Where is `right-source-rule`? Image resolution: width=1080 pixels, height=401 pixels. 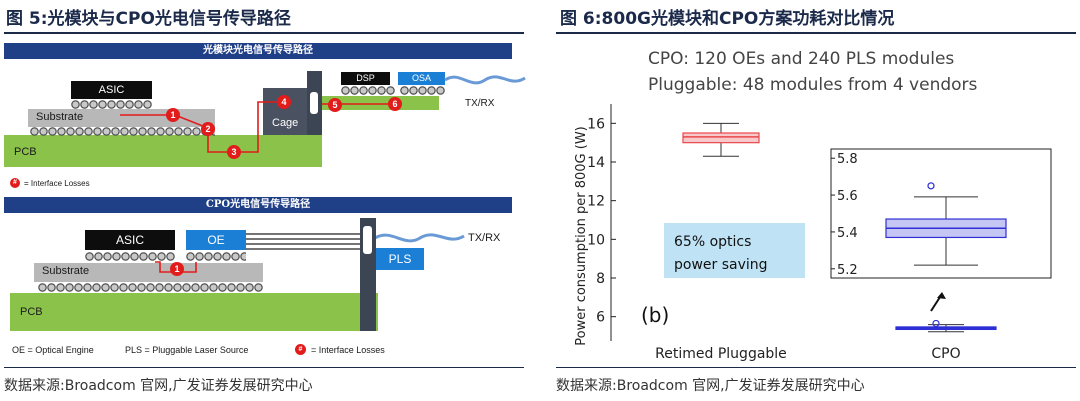
right-source-rule is located at coordinates (816, 367).